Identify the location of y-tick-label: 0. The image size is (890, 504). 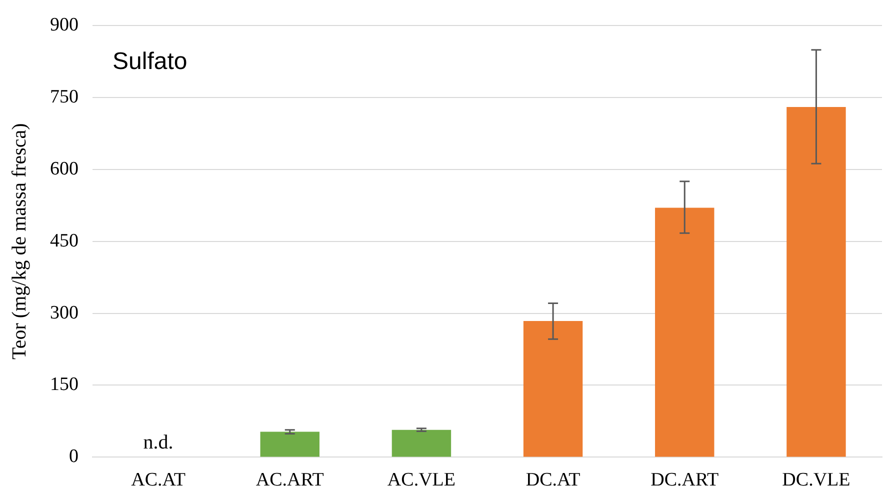
(73, 457).